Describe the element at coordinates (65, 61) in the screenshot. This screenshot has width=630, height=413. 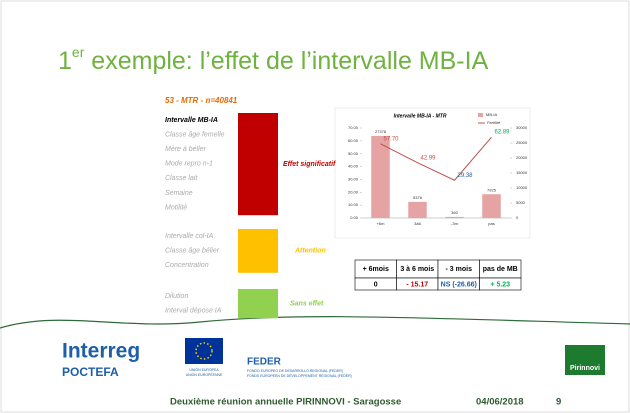
I see `title-number: 1` at that location.